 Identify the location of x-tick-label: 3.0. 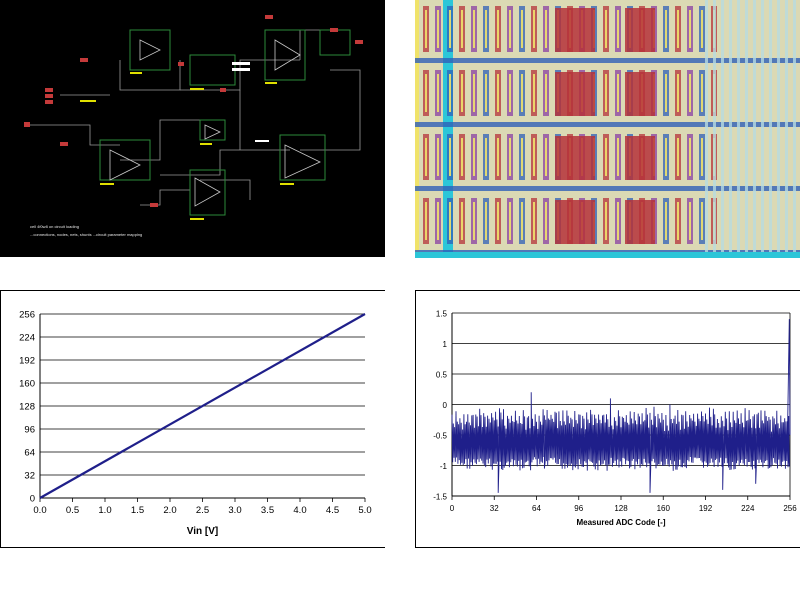
(234, 510).